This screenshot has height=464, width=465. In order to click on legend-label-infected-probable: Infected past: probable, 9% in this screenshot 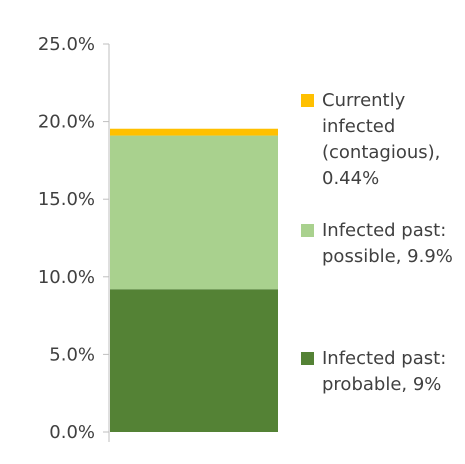, I will do `click(384, 371)`.